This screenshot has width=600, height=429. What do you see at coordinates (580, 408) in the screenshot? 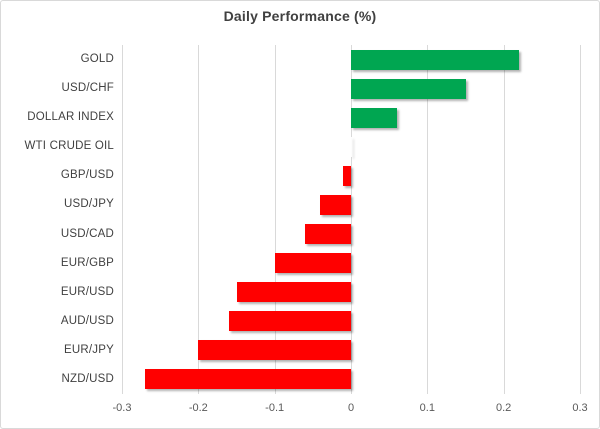
I see `x-tick-label: 0.3` at bounding box center [580, 408].